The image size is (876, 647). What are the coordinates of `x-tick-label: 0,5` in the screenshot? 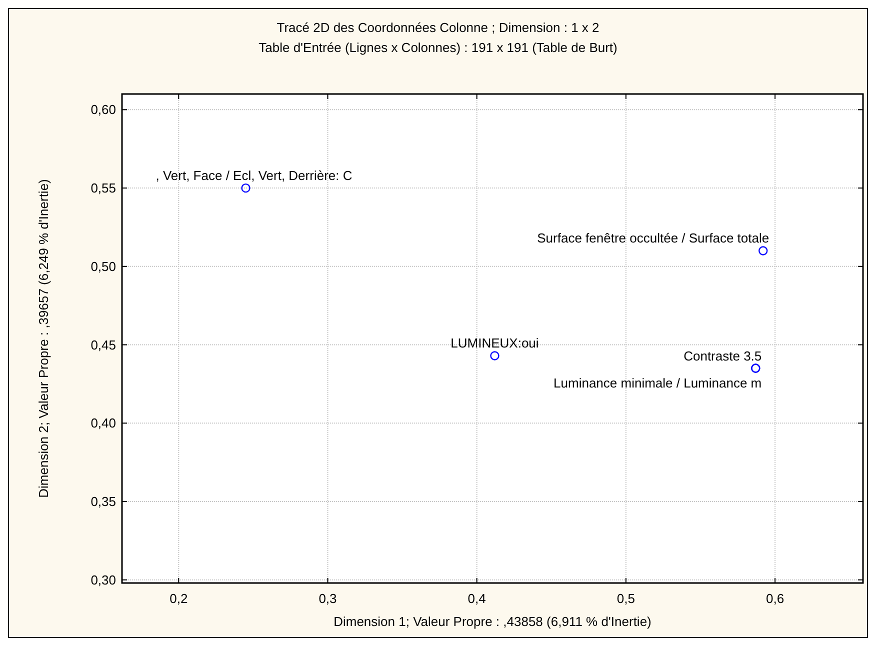 It's located at (625, 598).